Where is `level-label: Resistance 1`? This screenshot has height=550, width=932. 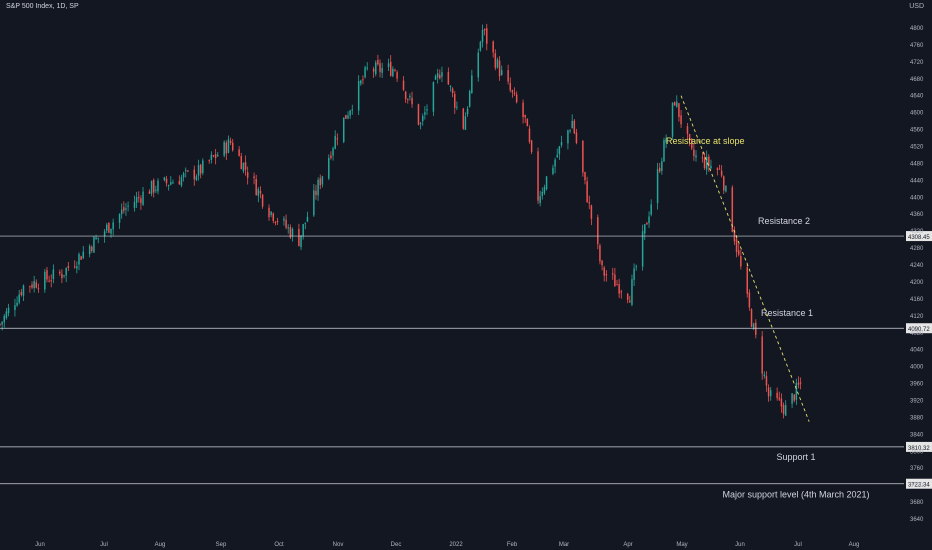 level-label: Resistance 1 is located at coordinates (787, 313).